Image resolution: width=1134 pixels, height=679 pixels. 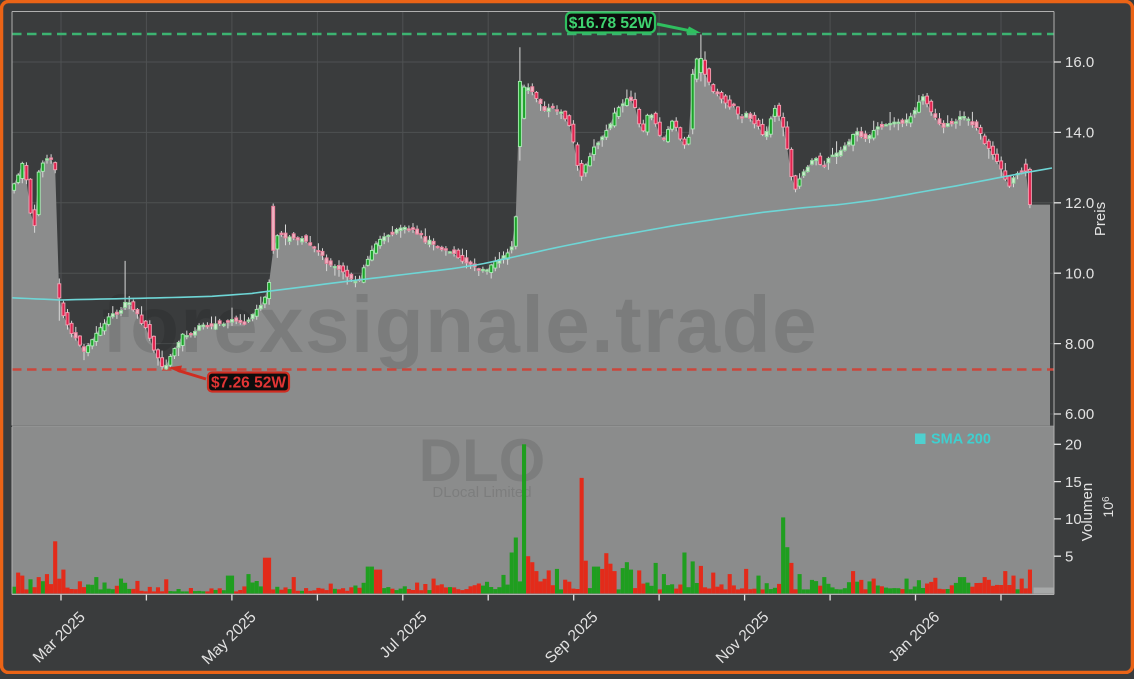 I want to click on svg-text: forexsignale.trade, so click(x=460, y=324).